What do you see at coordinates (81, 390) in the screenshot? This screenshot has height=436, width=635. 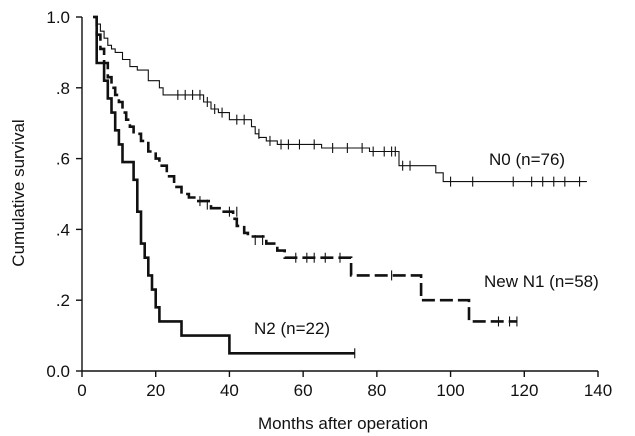 I see `x-tick-label: 0` at bounding box center [81, 390].